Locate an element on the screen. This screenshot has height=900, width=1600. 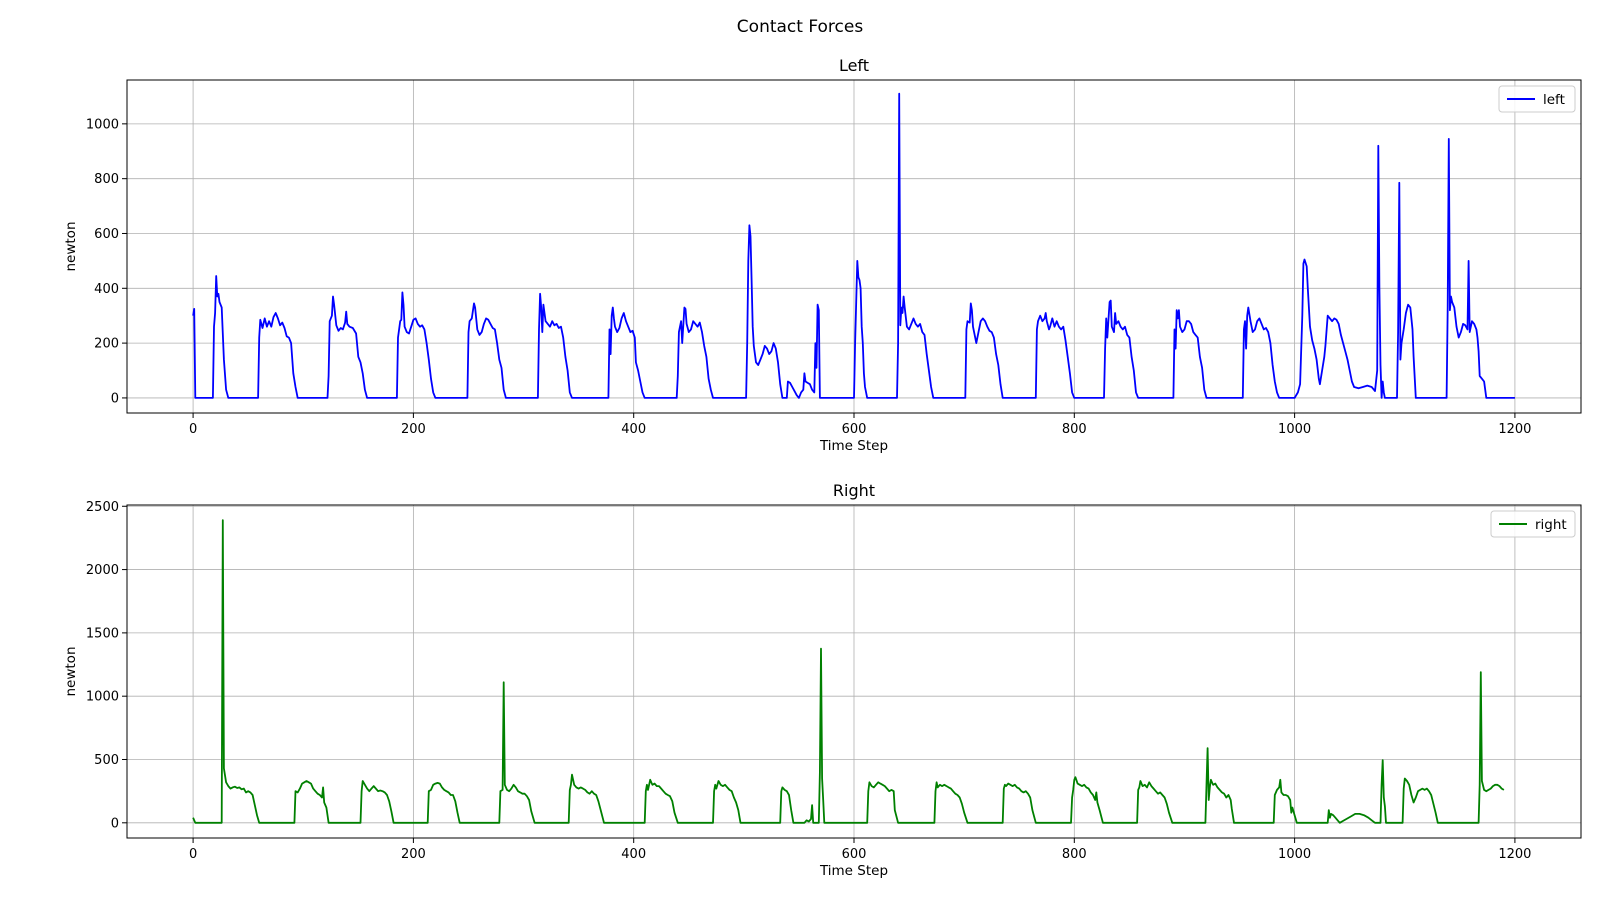
y-tick-label: 500 is located at coordinates (106, 760).